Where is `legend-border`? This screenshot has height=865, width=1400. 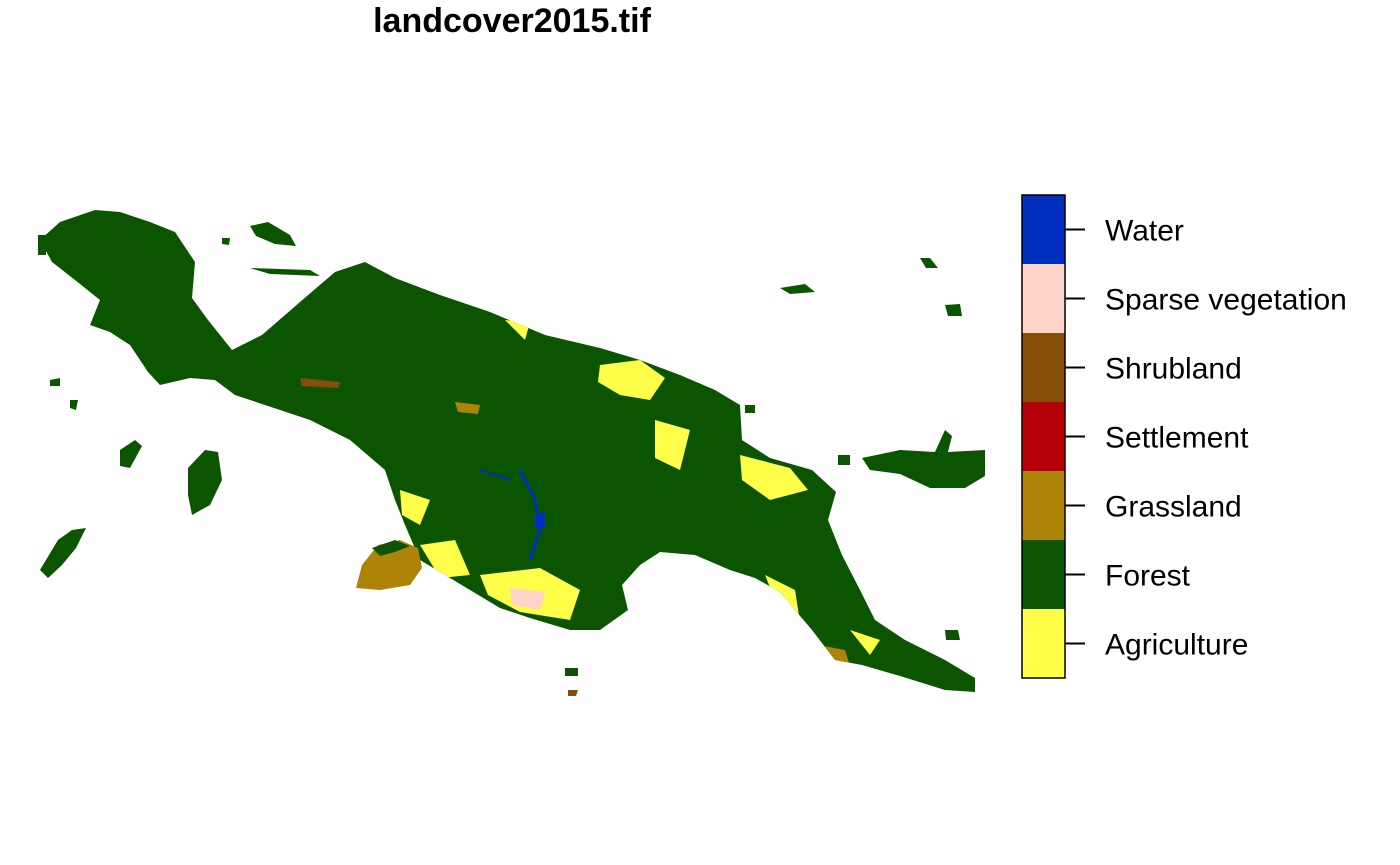 legend-border is located at coordinates (1043, 436).